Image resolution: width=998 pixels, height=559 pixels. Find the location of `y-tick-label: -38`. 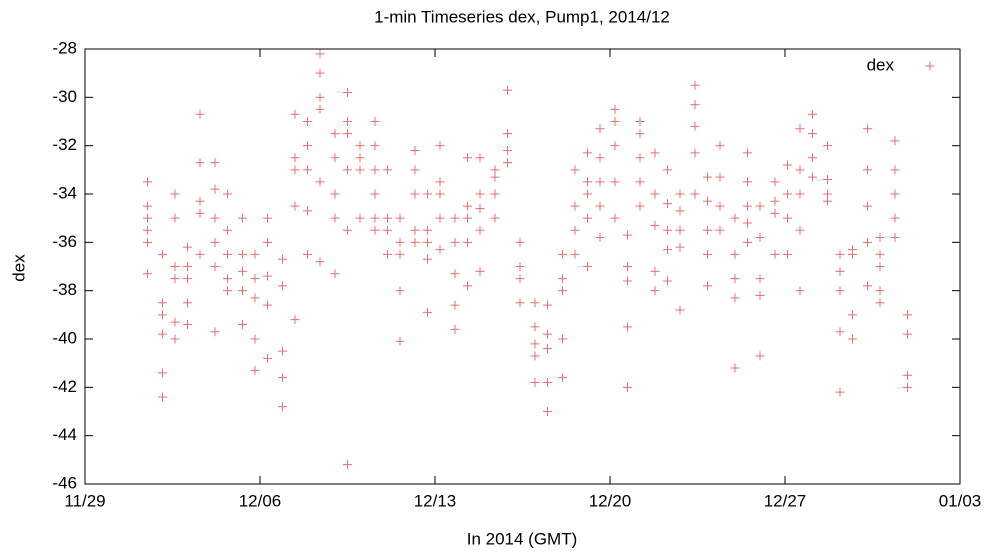

y-tick-label: -38 is located at coordinates (64, 289).